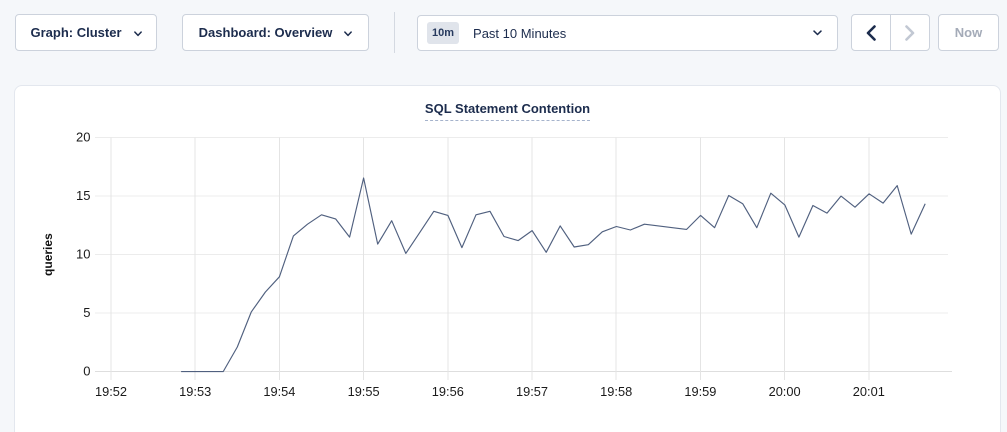  Describe the element at coordinates (111, 391) in the screenshot. I see `svg-text: 19:52` at that location.